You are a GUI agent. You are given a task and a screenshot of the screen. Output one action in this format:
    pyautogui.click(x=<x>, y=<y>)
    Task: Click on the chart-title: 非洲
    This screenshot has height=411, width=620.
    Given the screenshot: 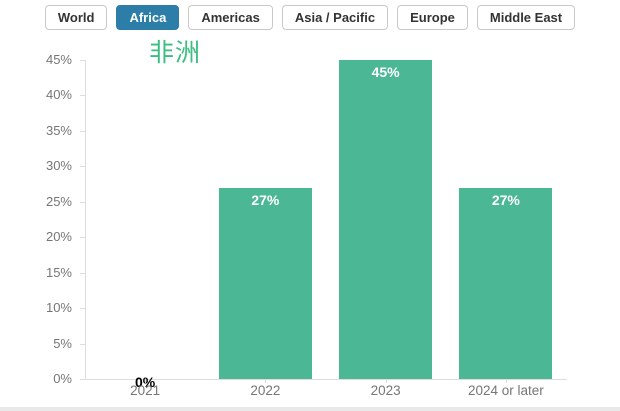 What is the action you would take?
    pyautogui.click(x=175, y=53)
    